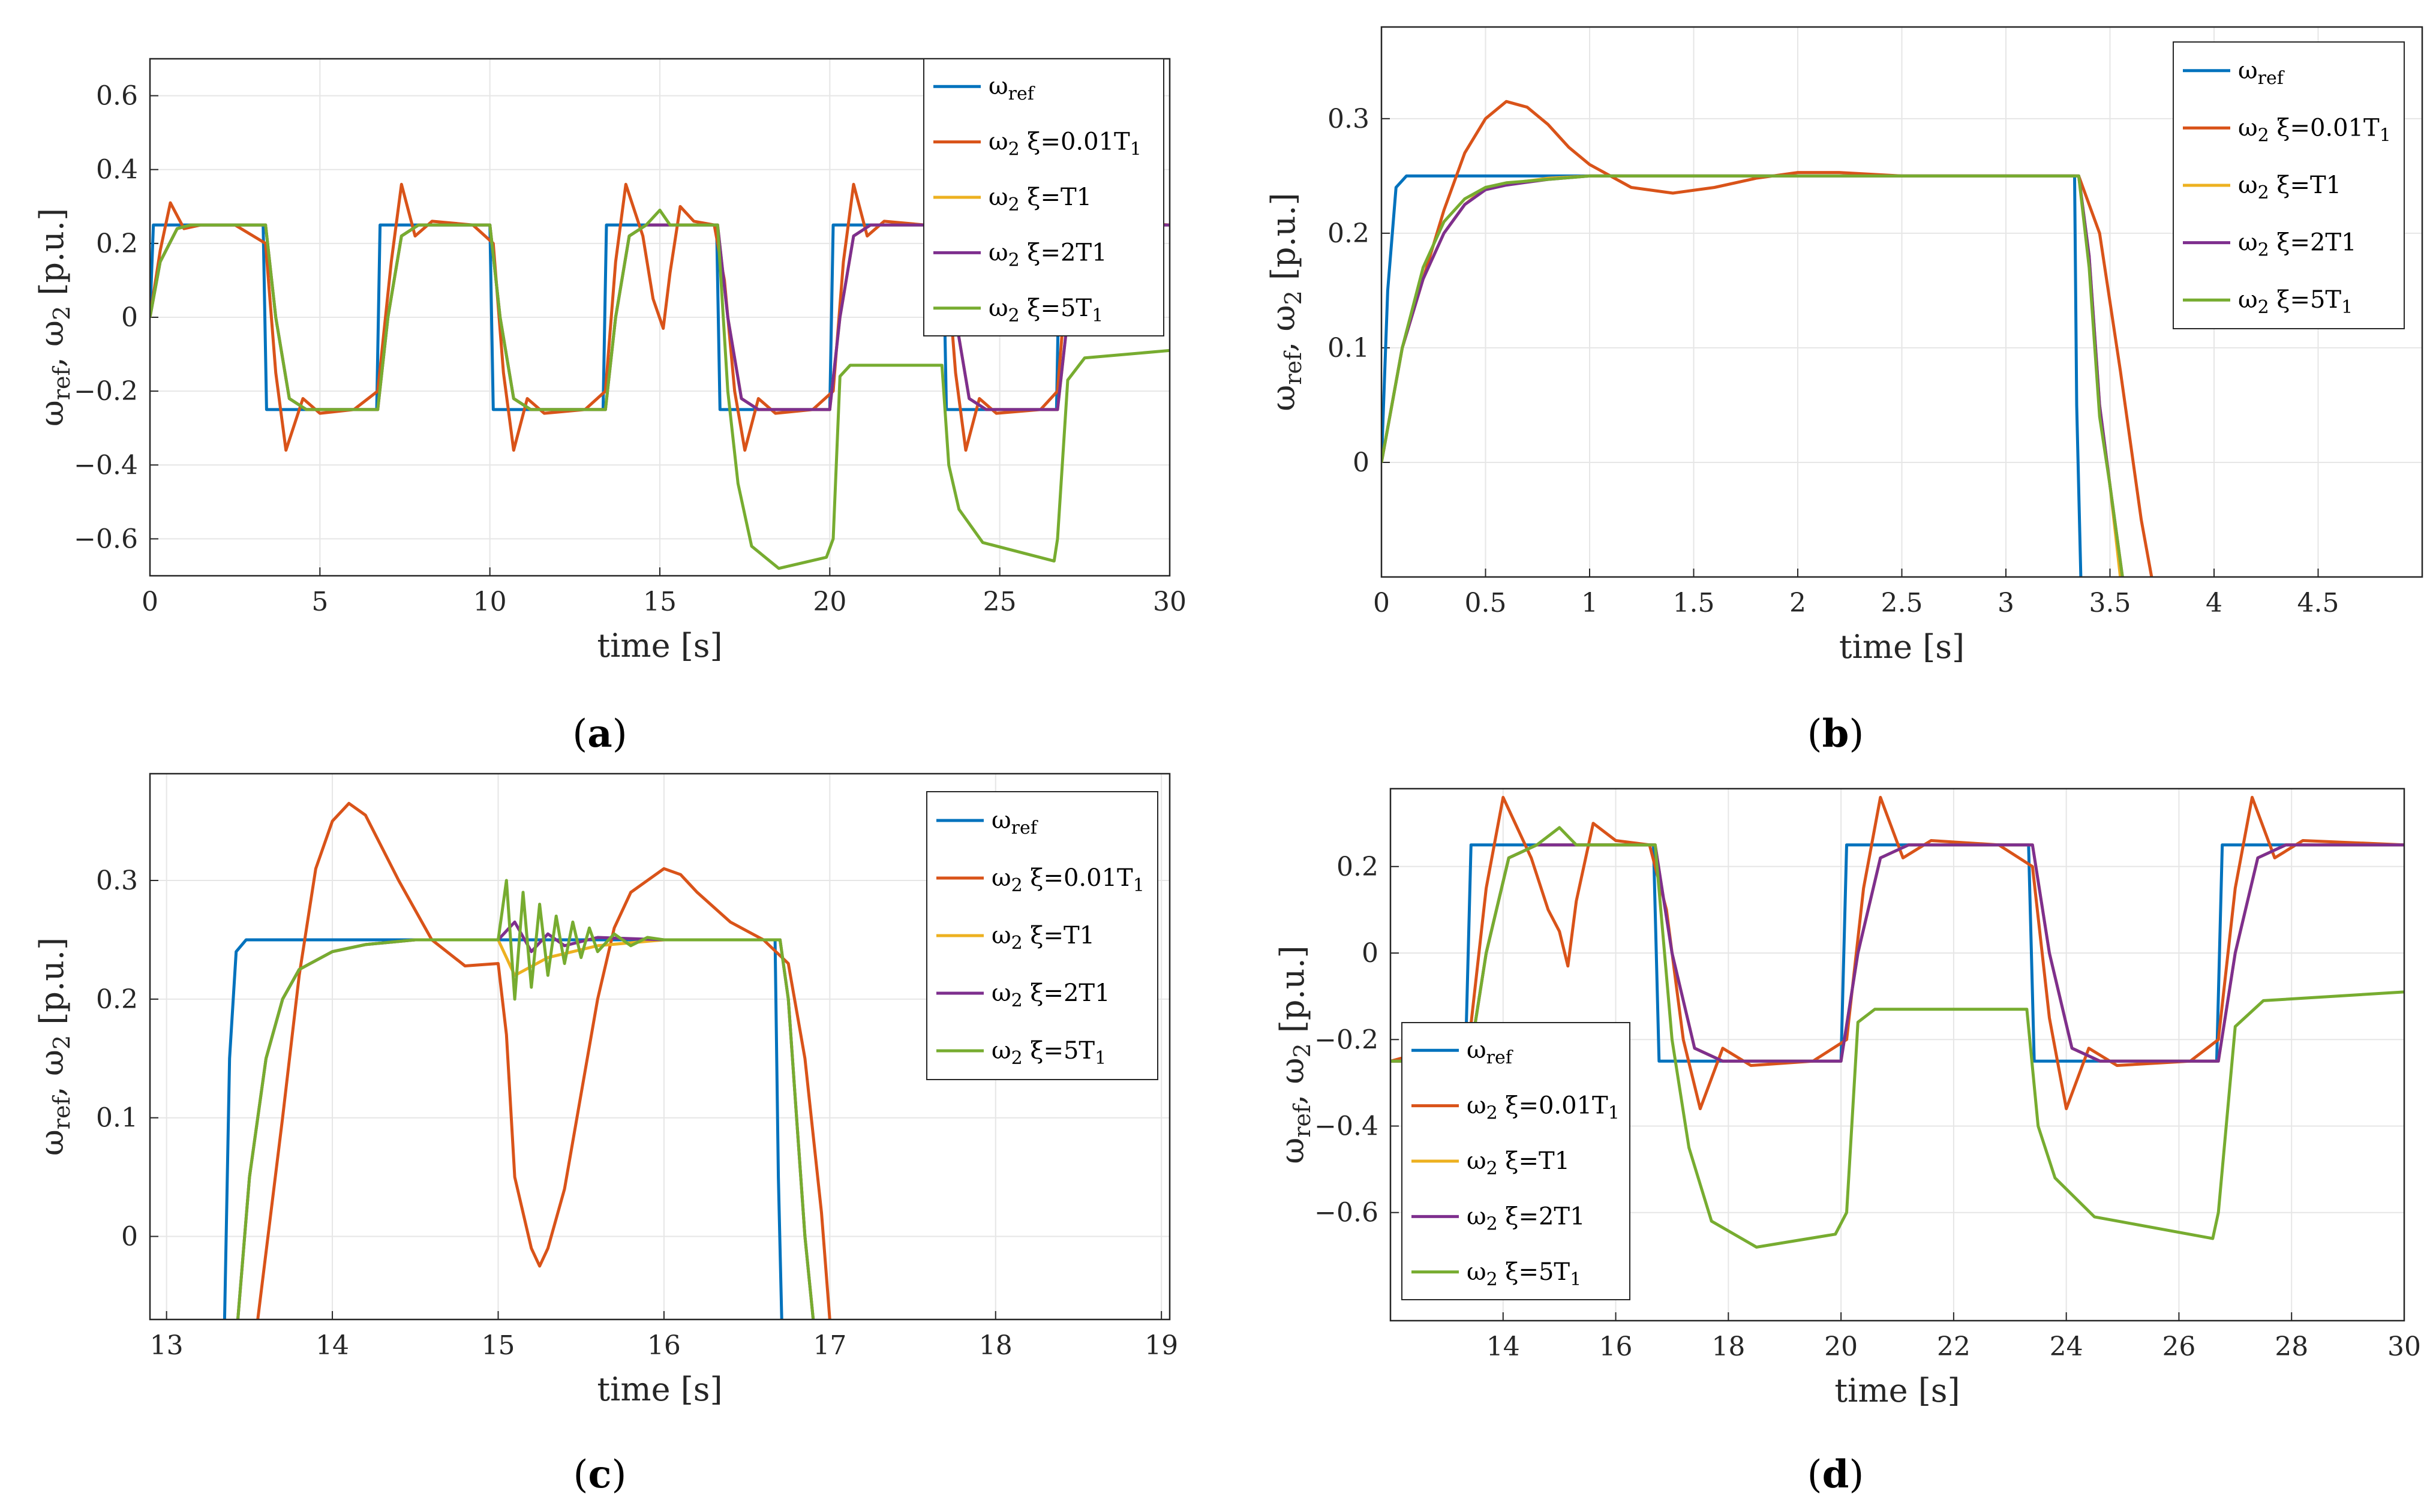  I want to click on x-tick-label: 1, so click(1590, 603).